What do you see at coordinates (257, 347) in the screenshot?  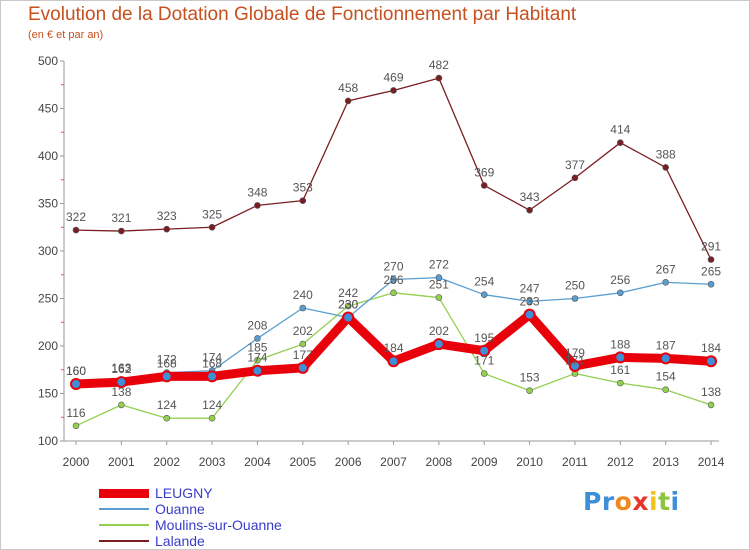 I see `data-label-moulins-sur-ouanne: 185` at bounding box center [257, 347].